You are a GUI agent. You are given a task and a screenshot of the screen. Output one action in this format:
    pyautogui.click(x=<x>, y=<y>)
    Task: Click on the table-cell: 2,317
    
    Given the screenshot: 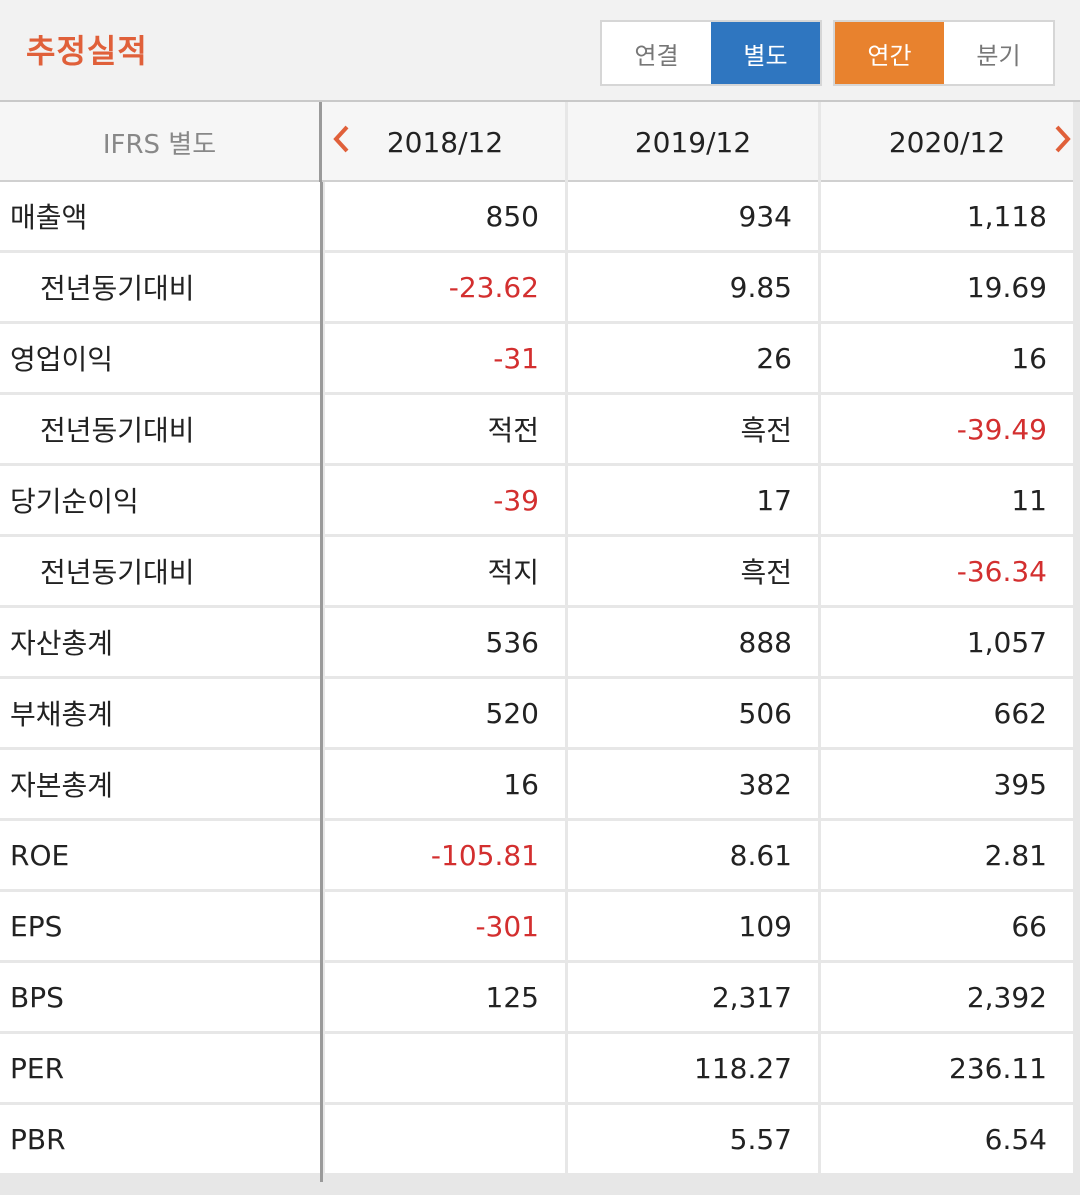 What is the action you would take?
    pyautogui.click(x=693, y=997)
    